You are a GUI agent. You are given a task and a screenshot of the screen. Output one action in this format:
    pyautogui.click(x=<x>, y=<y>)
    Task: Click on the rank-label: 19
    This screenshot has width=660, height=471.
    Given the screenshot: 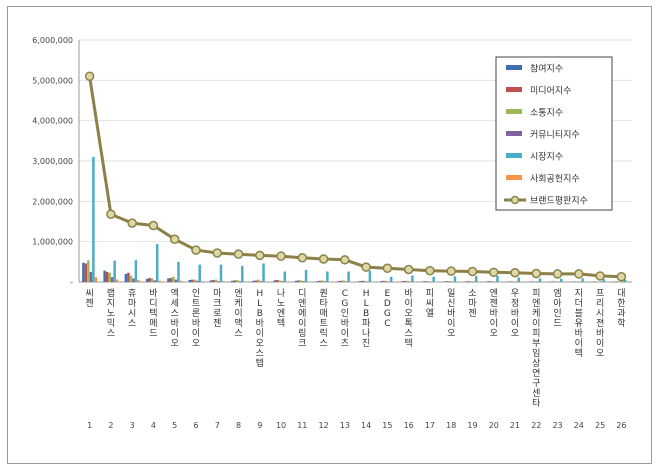 What is the action you would take?
    pyautogui.click(x=472, y=425)
    